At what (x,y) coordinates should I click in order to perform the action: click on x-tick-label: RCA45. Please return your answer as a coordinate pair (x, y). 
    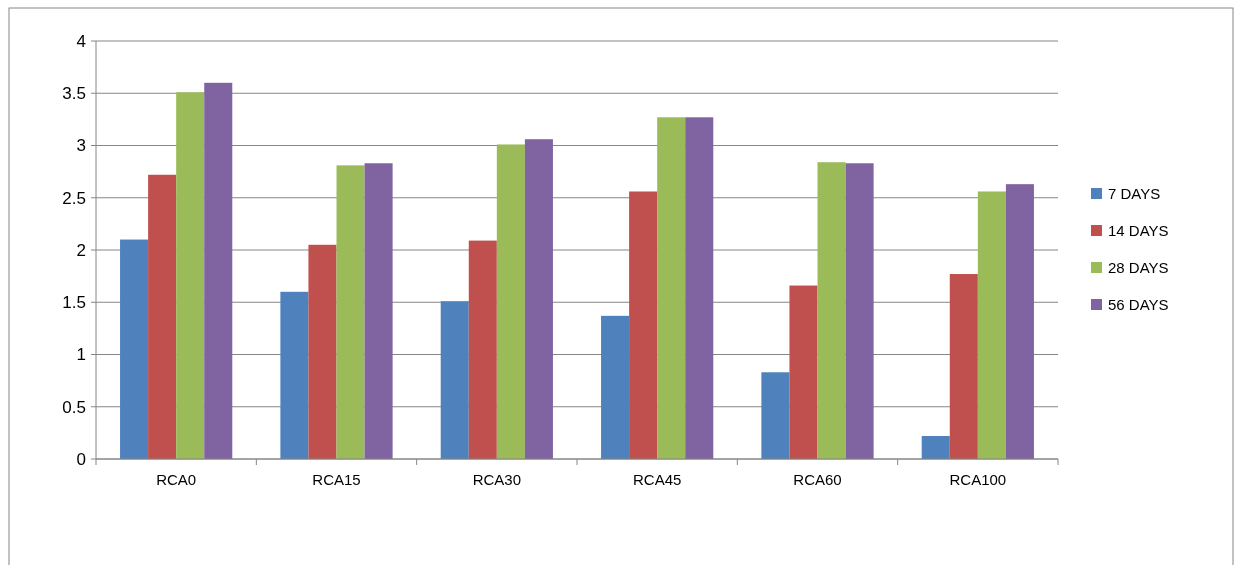
    Looking at the image, I should click on (657, 479).